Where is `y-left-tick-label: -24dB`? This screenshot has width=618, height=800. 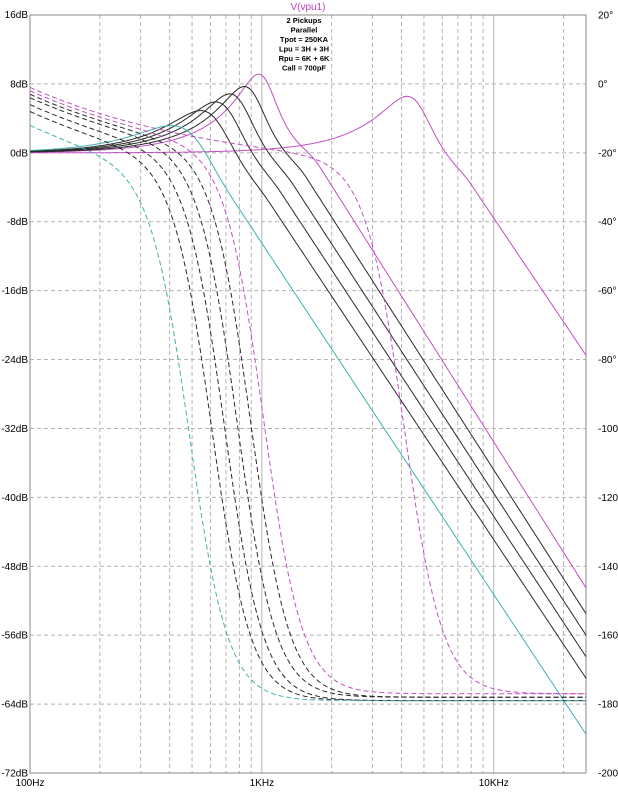
y-left-tick-label: -24dB is located at coordinates (14, 360).